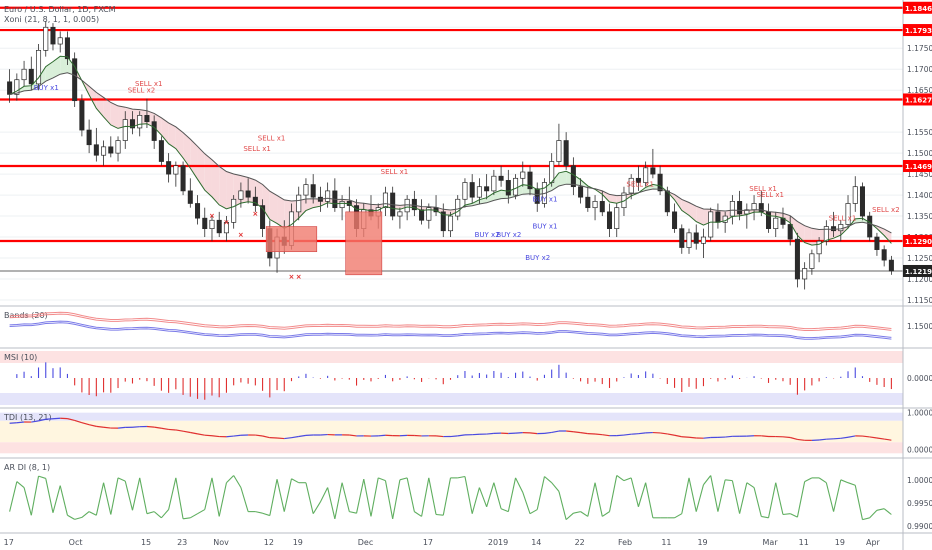  What do you see at coordinates (544, 227) in the screenshot?
I see `buy-signal-label: BUY x1` at bounding box center [544, 227].